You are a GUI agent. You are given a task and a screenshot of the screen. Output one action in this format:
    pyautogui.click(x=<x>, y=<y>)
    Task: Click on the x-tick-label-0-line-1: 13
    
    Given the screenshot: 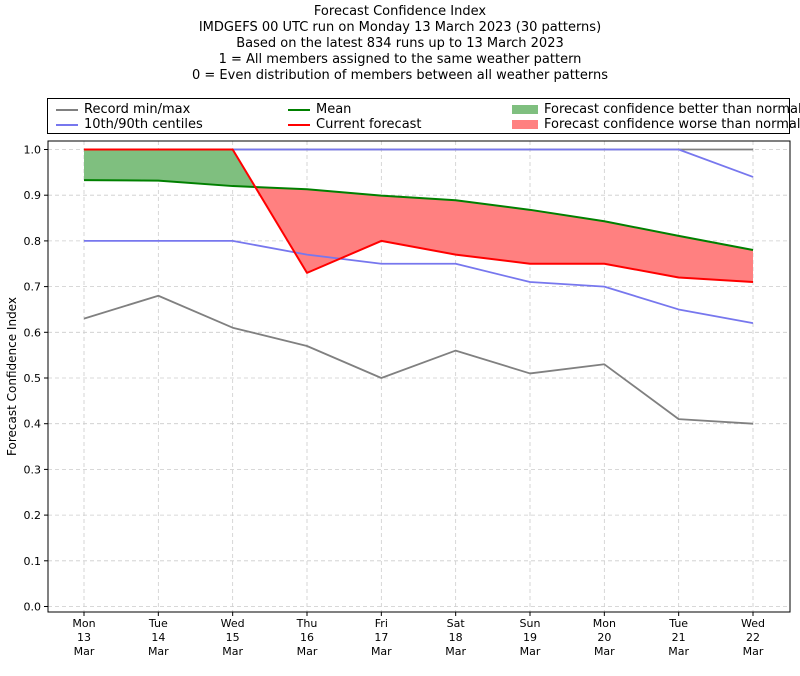 What is the action you would take?
    pyautogui.click(x=84, y=637)
    